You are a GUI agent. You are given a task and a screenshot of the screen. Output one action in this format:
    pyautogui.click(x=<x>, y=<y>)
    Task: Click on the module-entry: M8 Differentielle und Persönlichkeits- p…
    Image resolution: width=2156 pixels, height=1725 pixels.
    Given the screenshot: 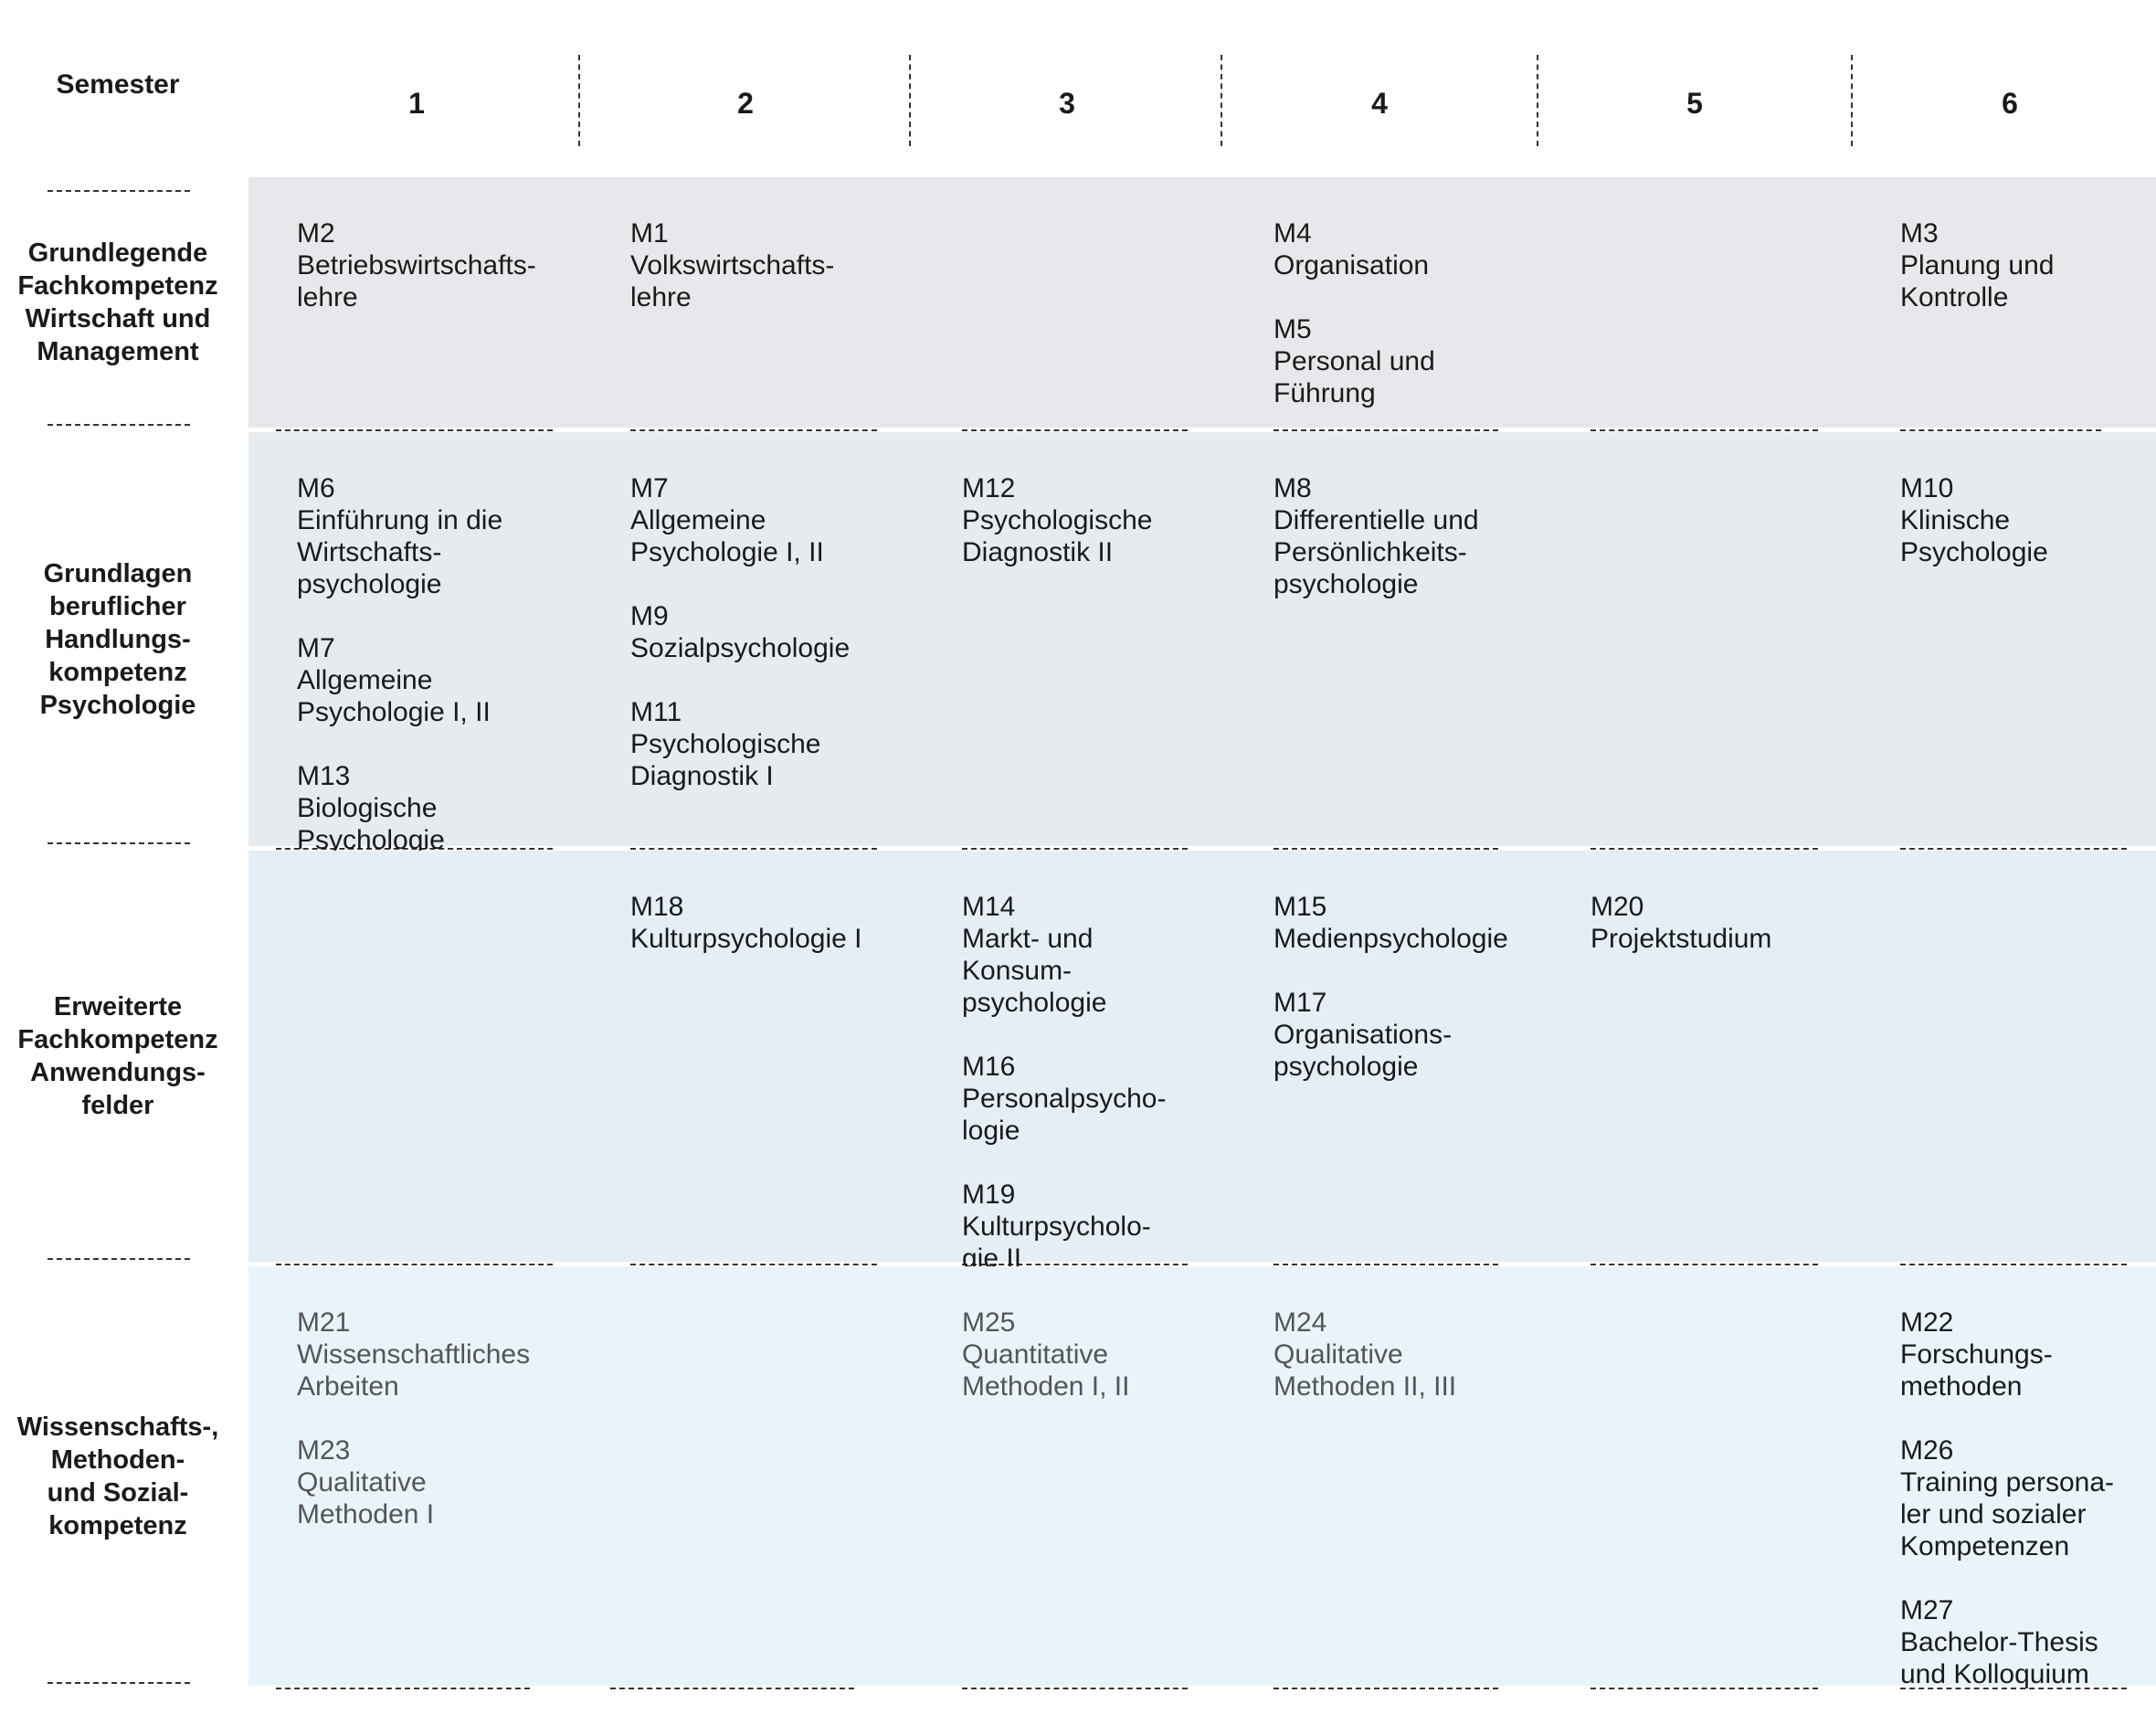 What is the action you would take?
    pyautogui.click(x=1376, y=536)
    